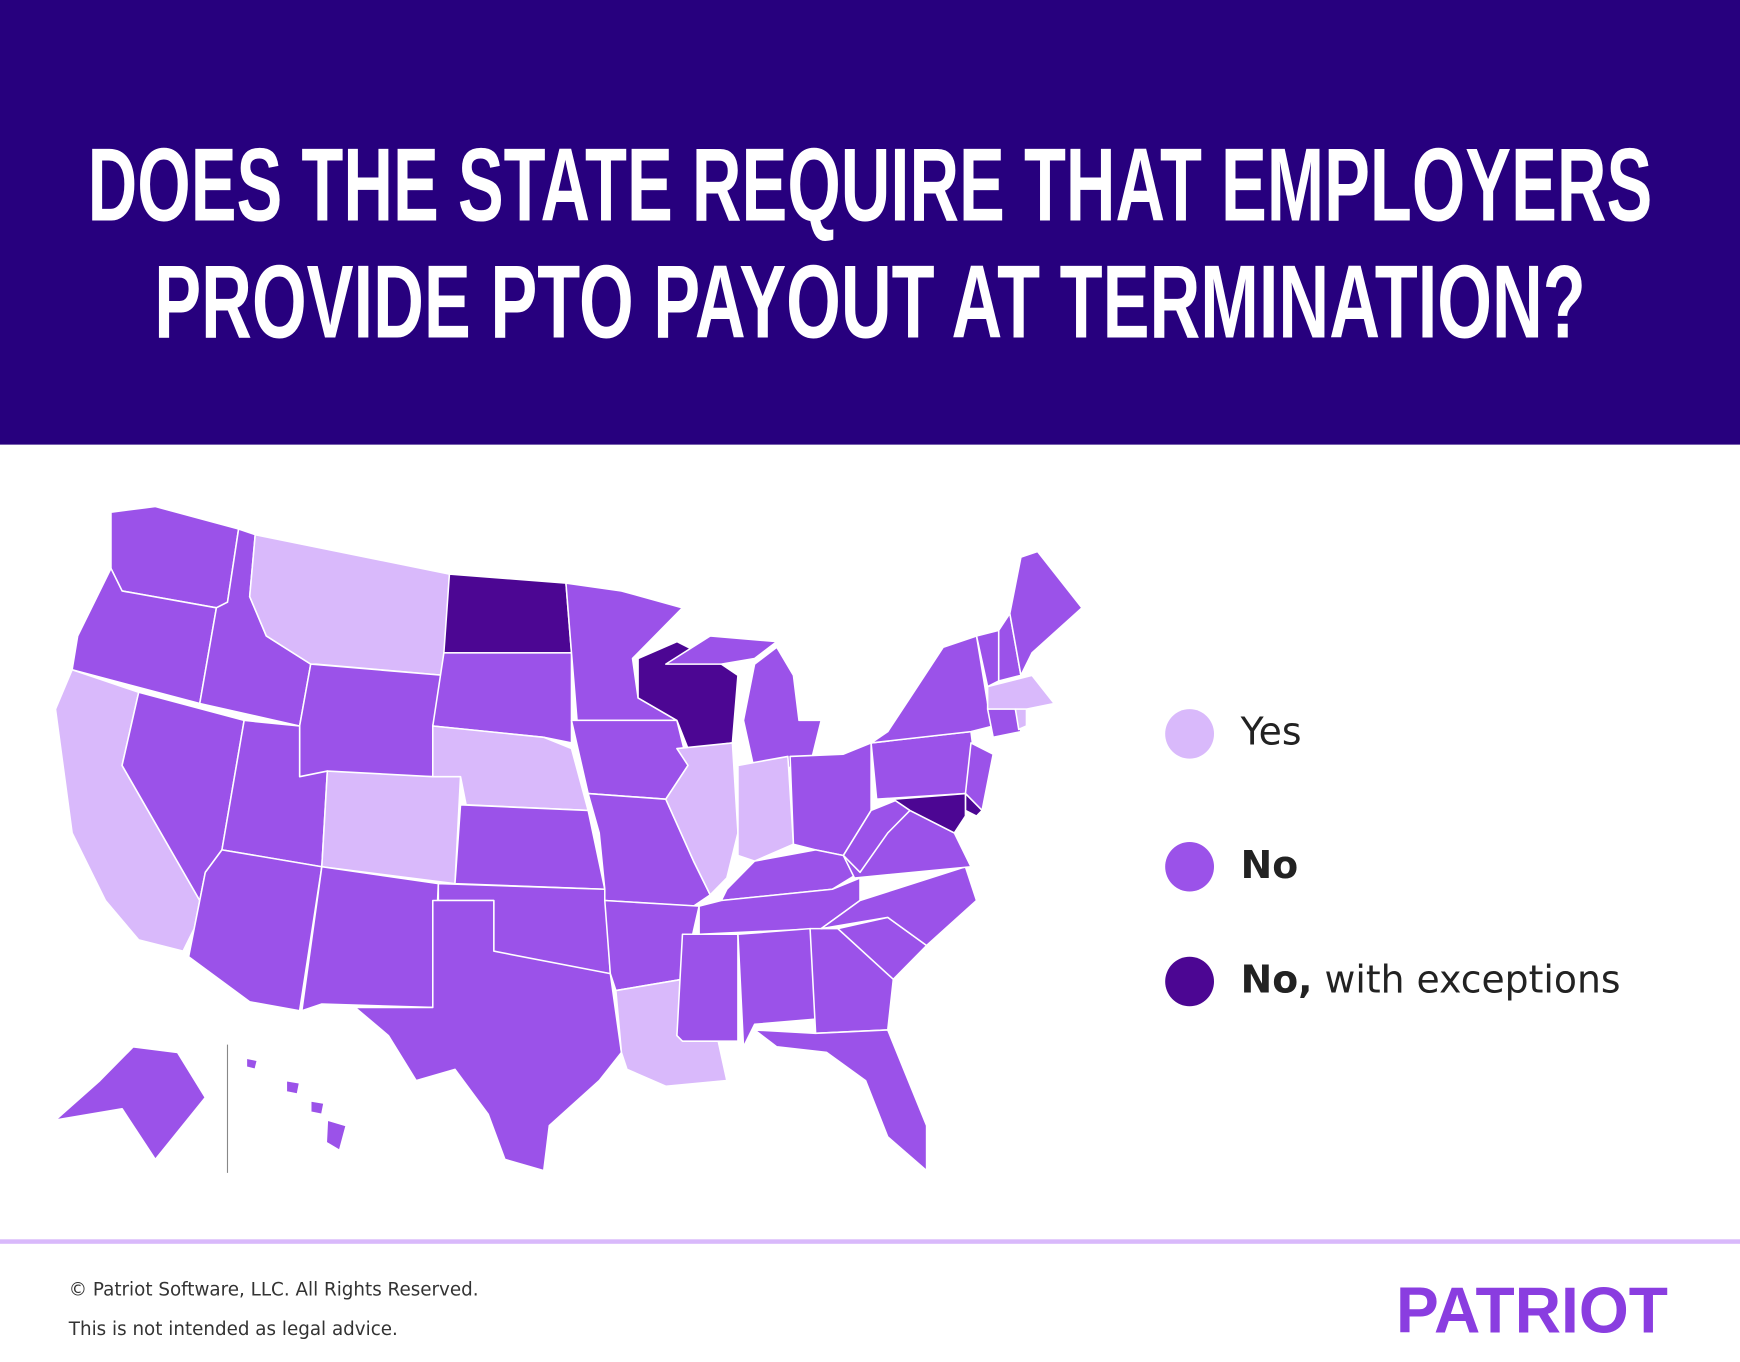 This screenshot has height=1362, width=1740. Describe the element at coordinates (1472, 979) in the screenshot. I see `legend-detail: with exceptions` at that location.